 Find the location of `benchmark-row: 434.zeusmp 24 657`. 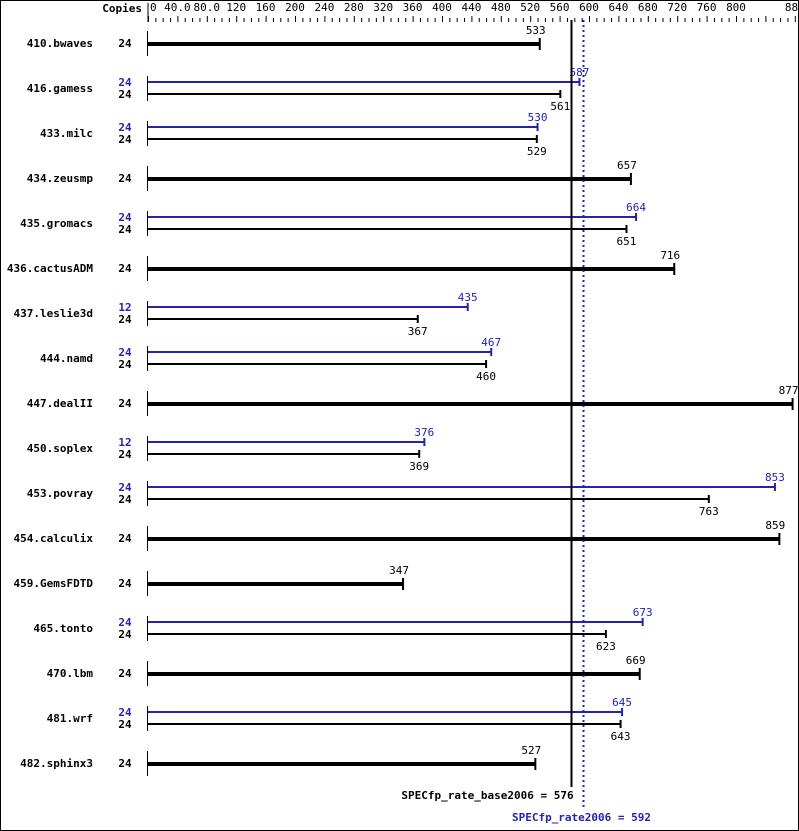

benchmark-row: 434.zeusmp 24 657 is located at coordinates (332, 175).